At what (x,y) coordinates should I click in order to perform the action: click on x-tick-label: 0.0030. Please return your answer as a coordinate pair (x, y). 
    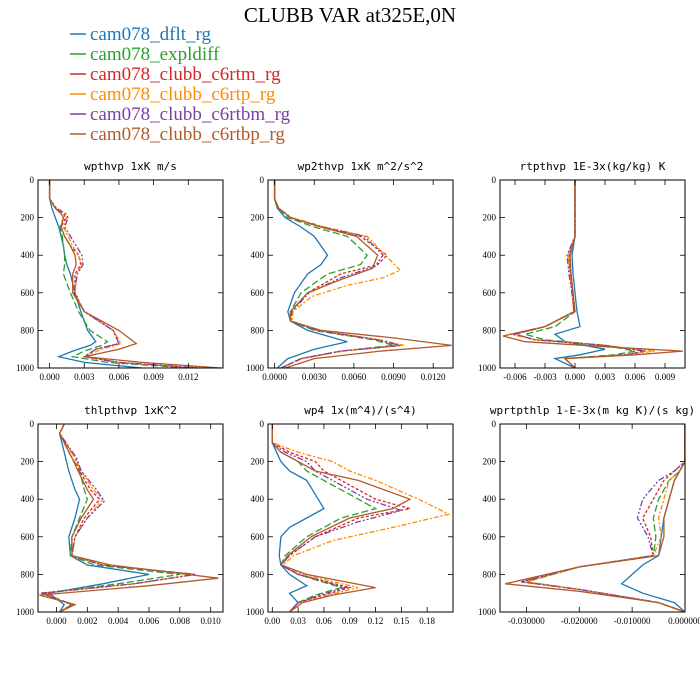
    Looking at the image, I should click on (314, 377).